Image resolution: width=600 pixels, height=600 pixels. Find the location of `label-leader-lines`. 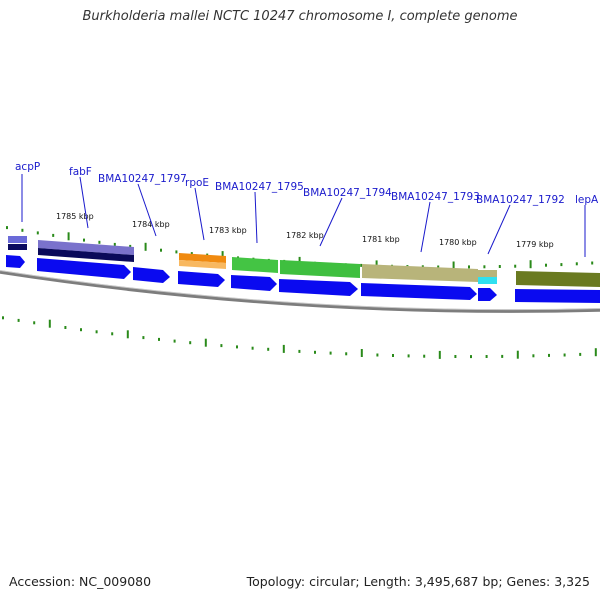

label-leader-lines is located at coordinates (303, 215).